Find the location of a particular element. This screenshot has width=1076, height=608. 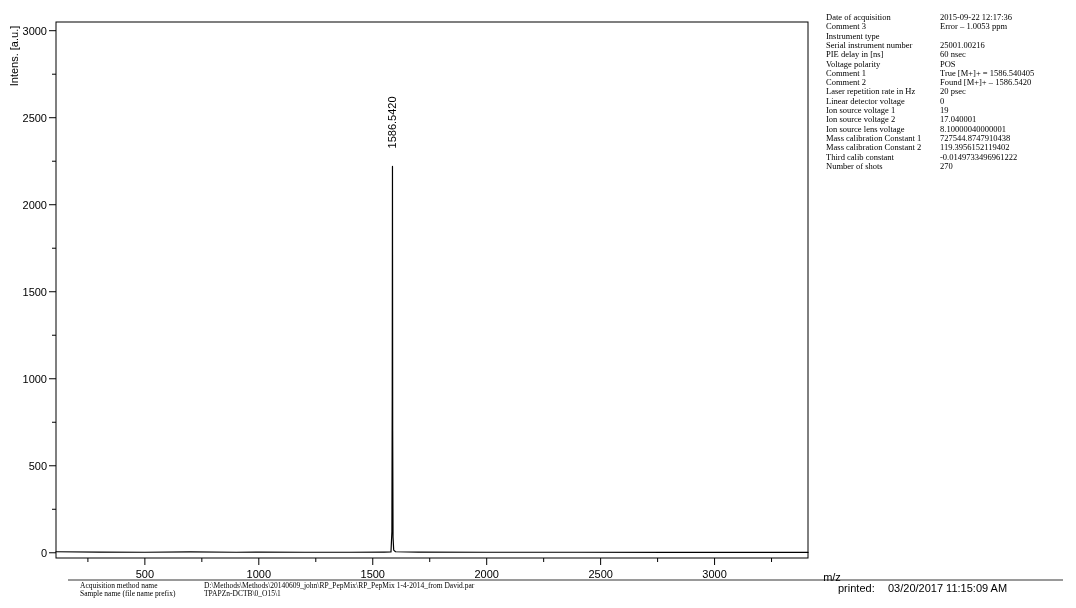

x-tick-label: 2500 is located at coordinates (600, 574).